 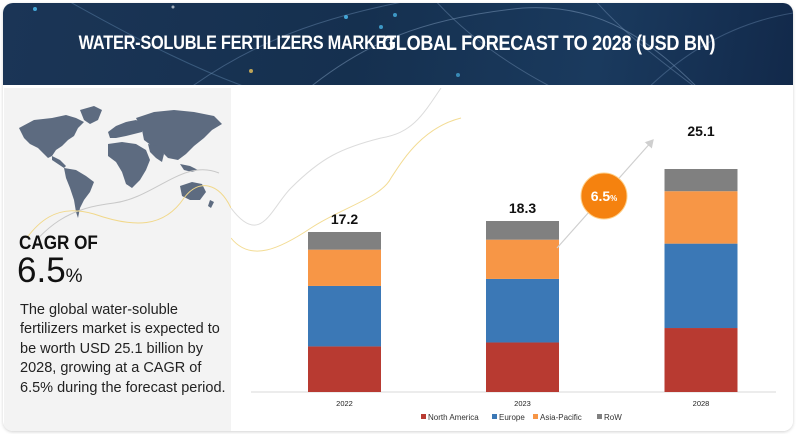 I want to click on bar-segment-europe-2028, so click(x=701, y=286).